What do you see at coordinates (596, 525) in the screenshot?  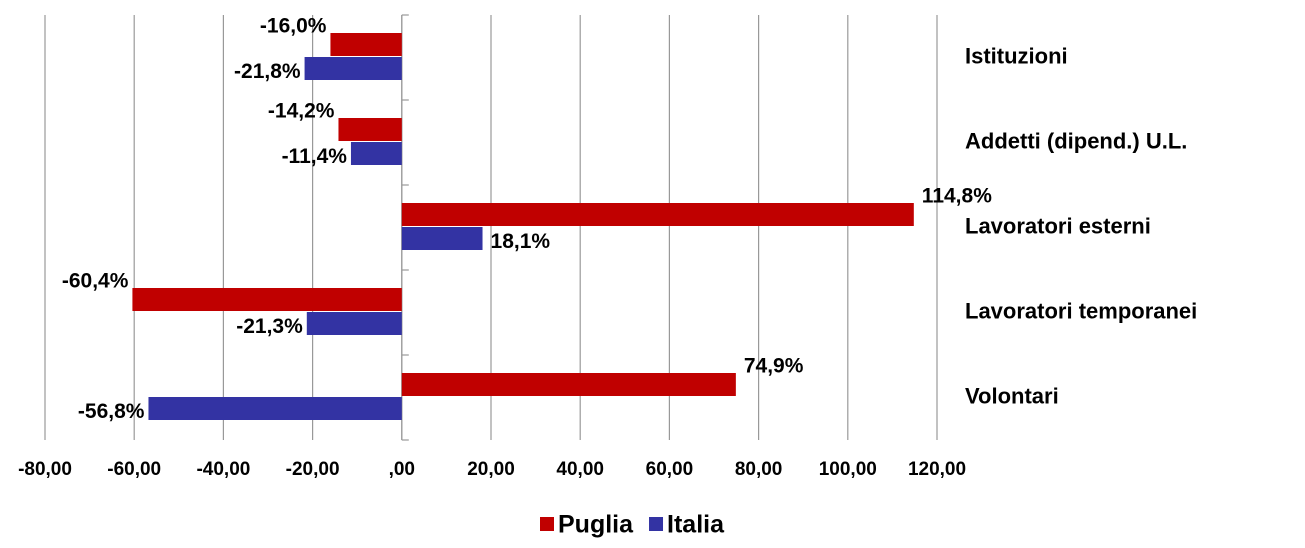 I see `legend-label: Puglia` at bounding box center [596, 525].